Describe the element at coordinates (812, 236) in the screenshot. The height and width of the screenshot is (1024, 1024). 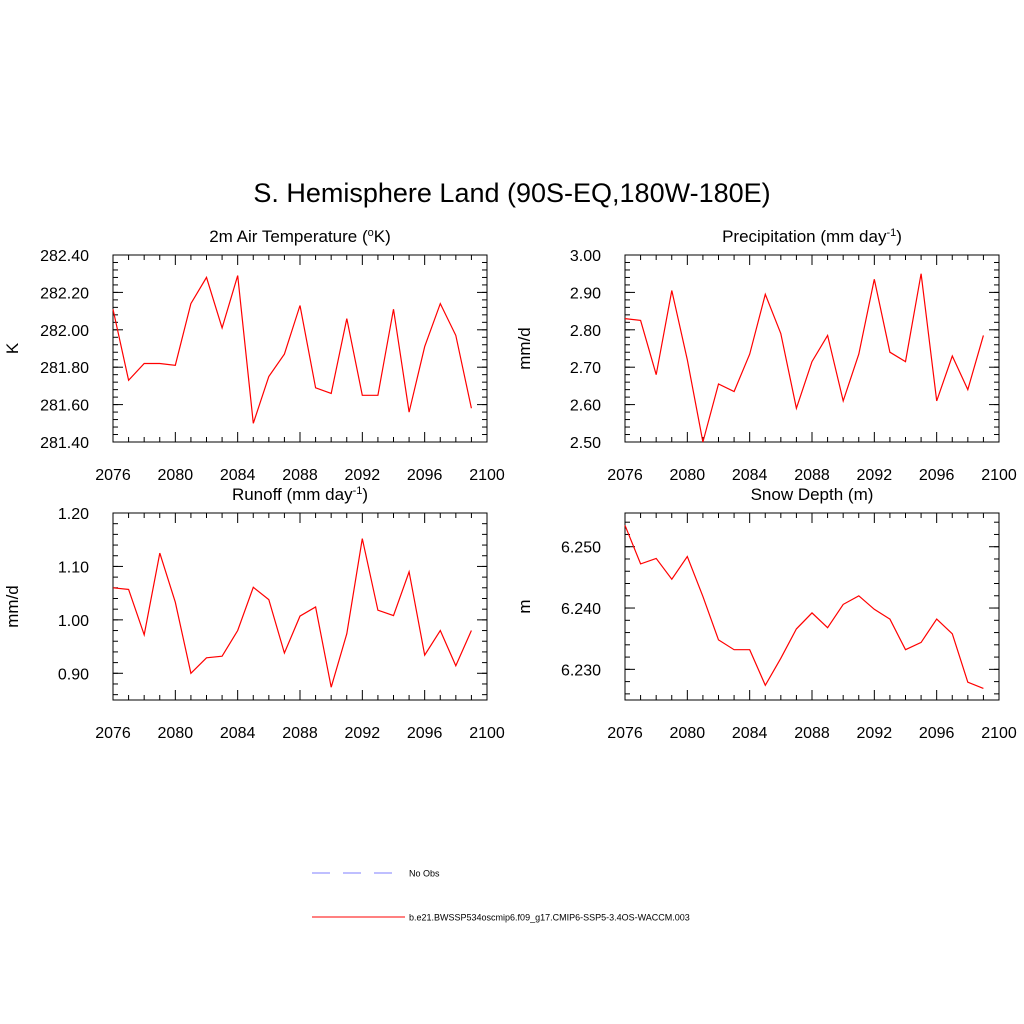
I see `panel-title: Precipitation (mm day-1)` at that location.